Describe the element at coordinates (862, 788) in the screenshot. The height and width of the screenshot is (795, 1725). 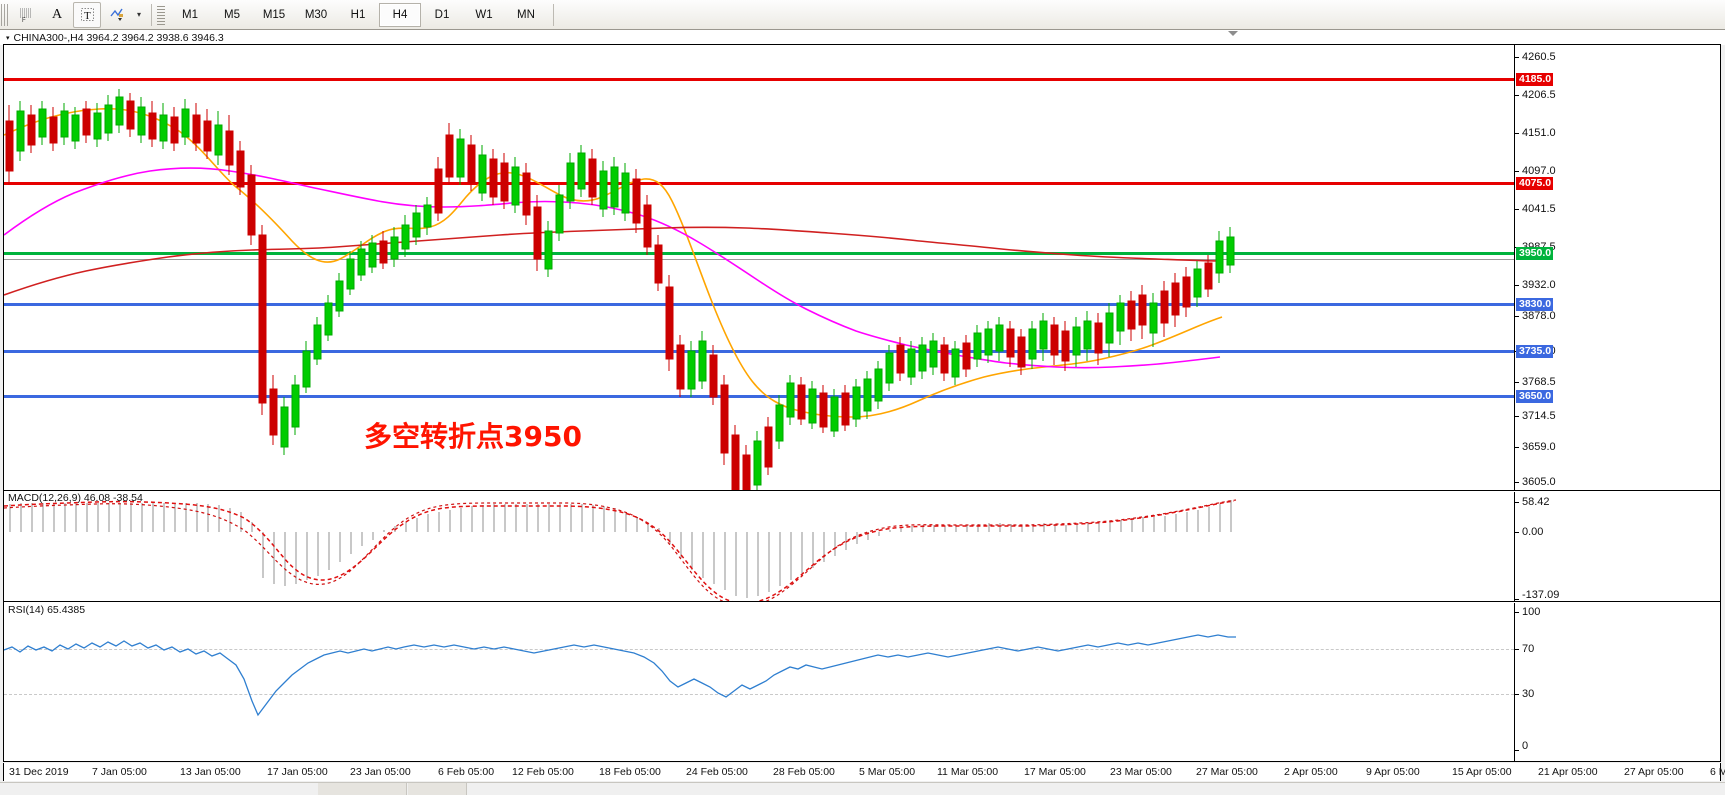
I see `status-bar` at that location.